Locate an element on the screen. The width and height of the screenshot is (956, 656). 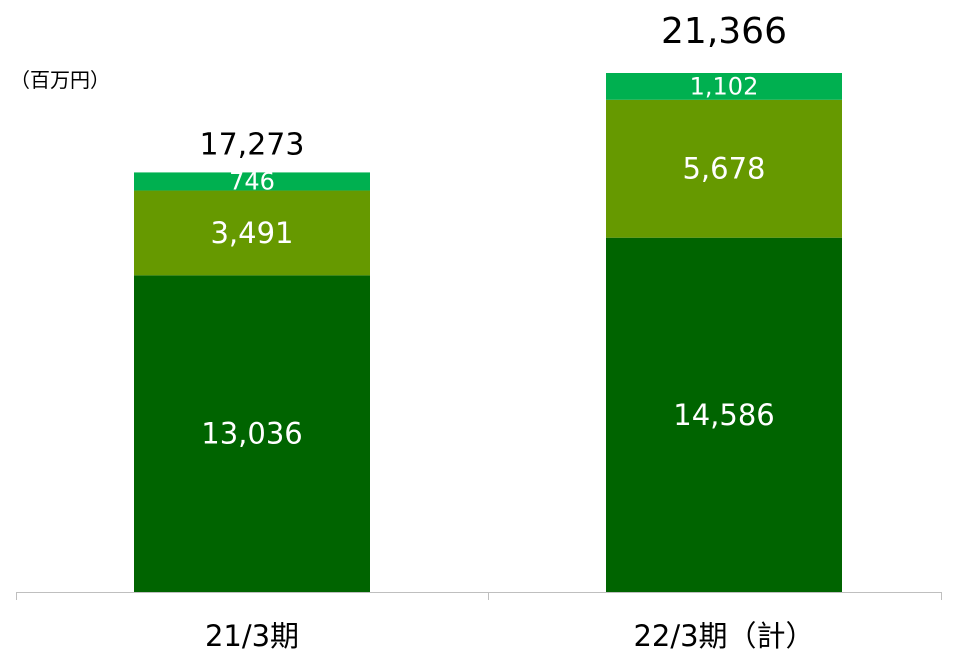
x-axis is located at coordinates (479, 596).